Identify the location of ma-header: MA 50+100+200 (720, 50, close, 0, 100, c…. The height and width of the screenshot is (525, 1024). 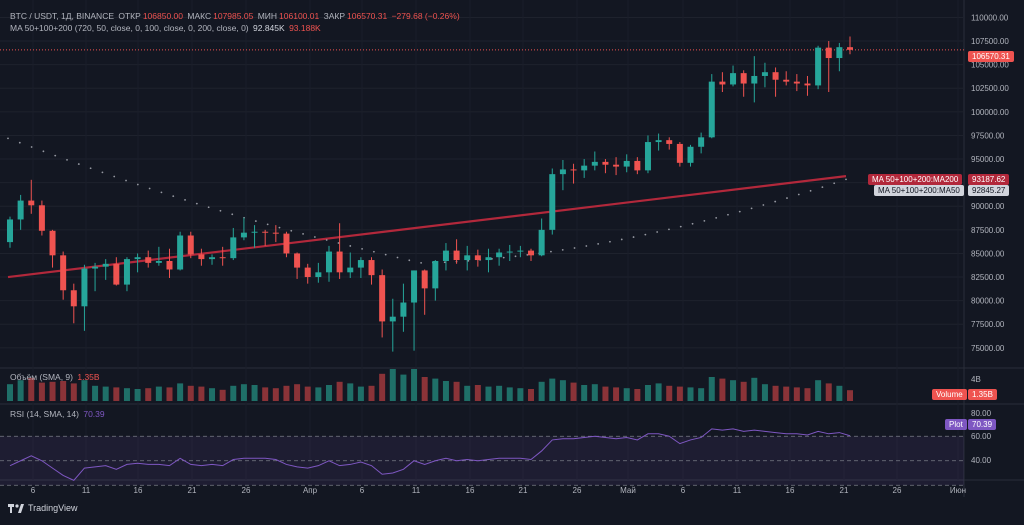
(166, 28).